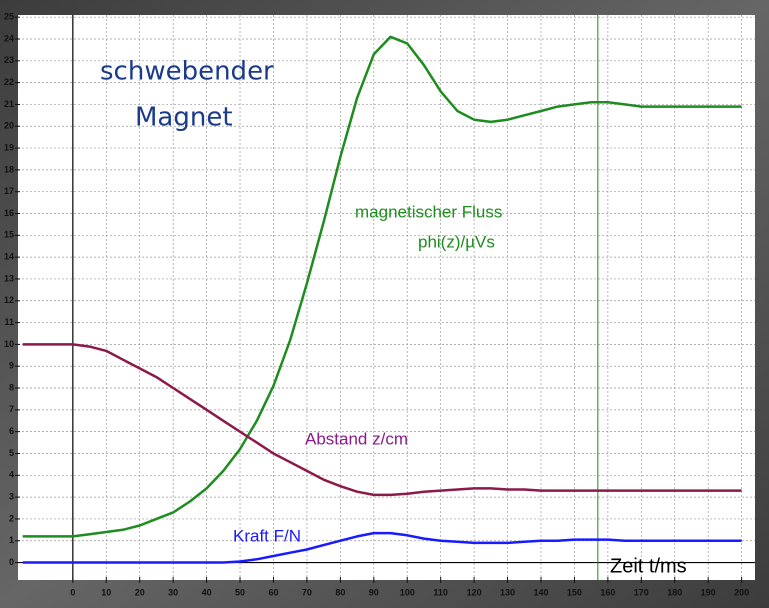 Image resolution: width=769 pixels, height=608 pixels. I want to click on y-tick-label: 20, so click(9, 126).